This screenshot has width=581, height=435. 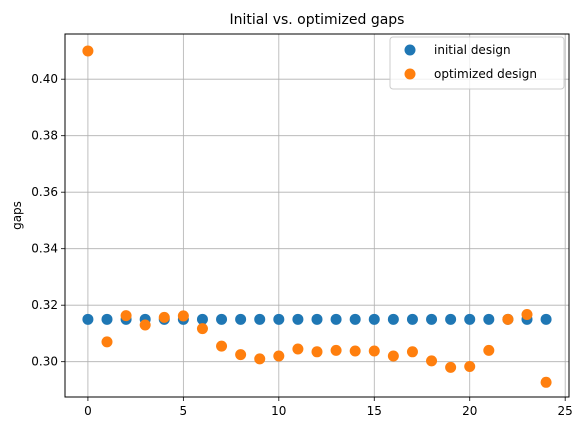 I want to click on x-axis: 0 5 10 15 20 25, so click(x=328, y=407).